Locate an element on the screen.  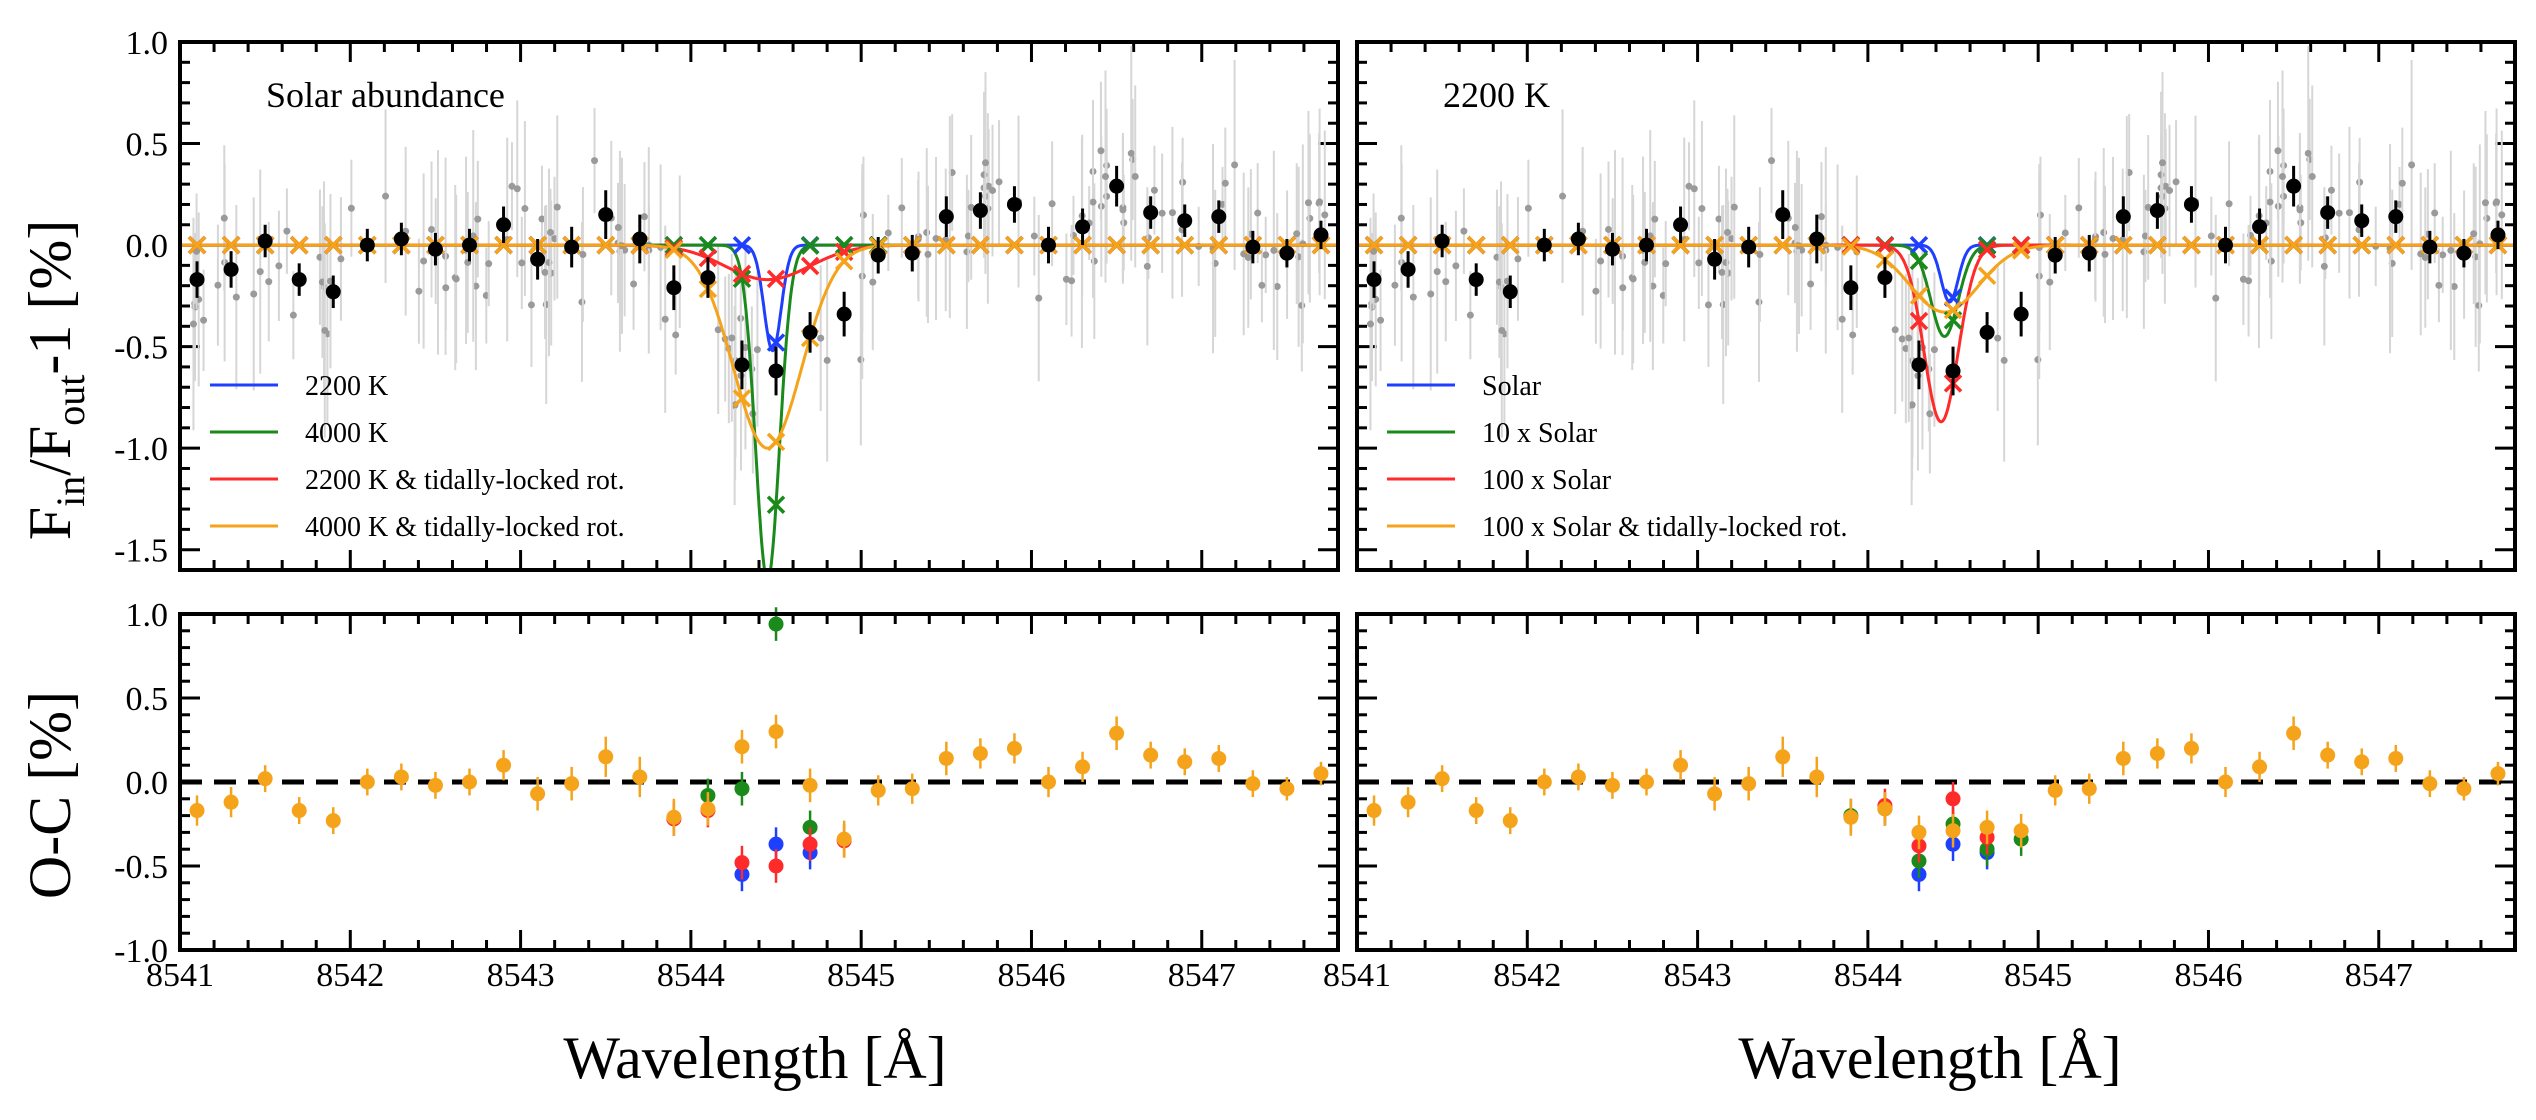
bottom-left-y-tick-label: -0.5 is located at coordinates (141, 867).